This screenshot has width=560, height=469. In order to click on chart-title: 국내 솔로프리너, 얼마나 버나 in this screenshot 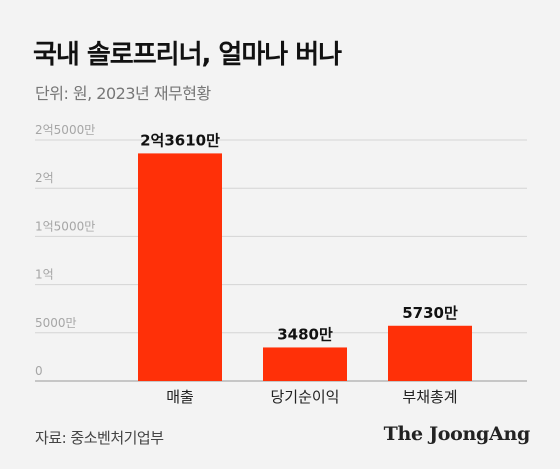, I will do `click(187, 55)`.